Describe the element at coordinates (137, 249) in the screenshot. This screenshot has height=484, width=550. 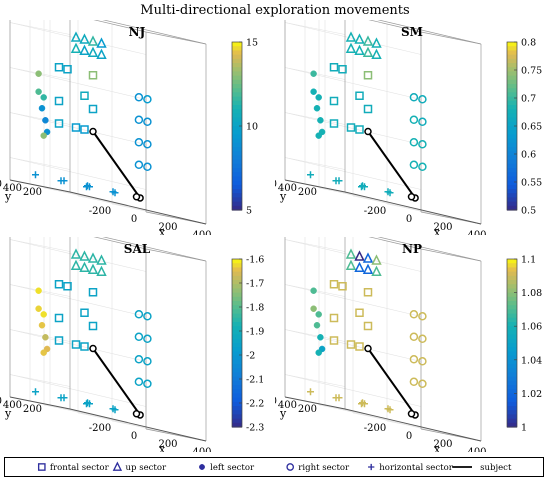
I see `panel-title: SAL` at that location.